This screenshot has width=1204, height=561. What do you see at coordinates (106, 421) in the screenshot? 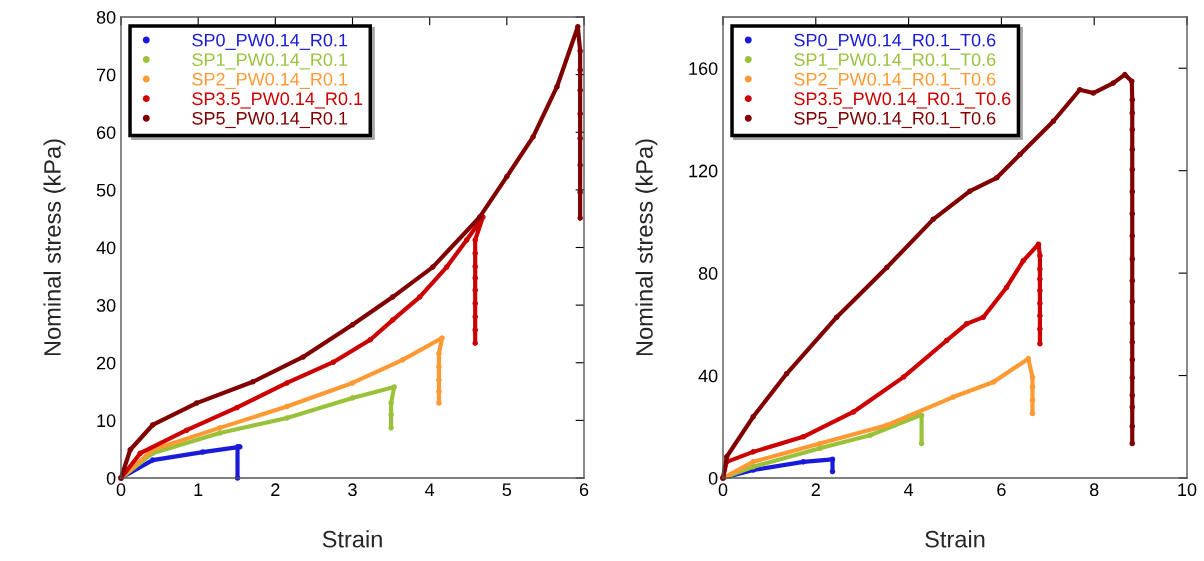
I see `y-tick-label: 10` at bounding box center [106, 421].